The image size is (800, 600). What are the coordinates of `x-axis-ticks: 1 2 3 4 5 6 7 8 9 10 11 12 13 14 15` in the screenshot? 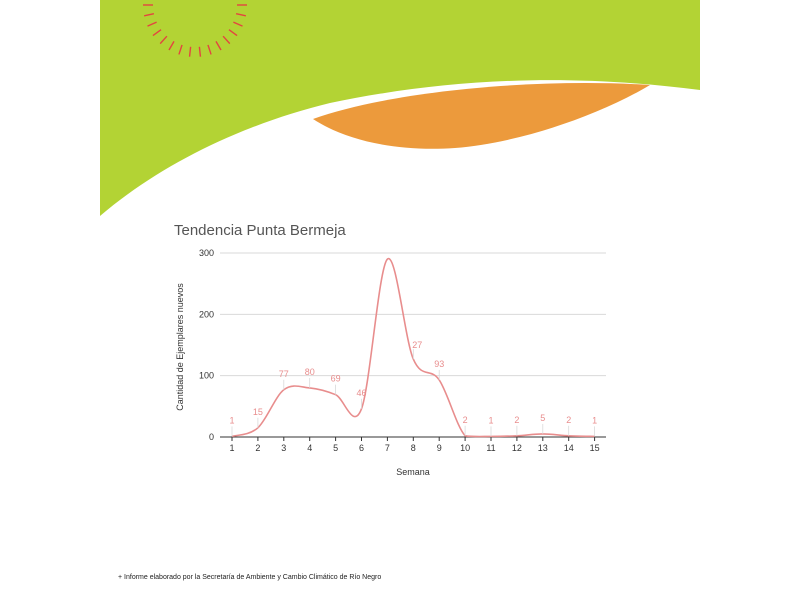 It's located at (414, 445).